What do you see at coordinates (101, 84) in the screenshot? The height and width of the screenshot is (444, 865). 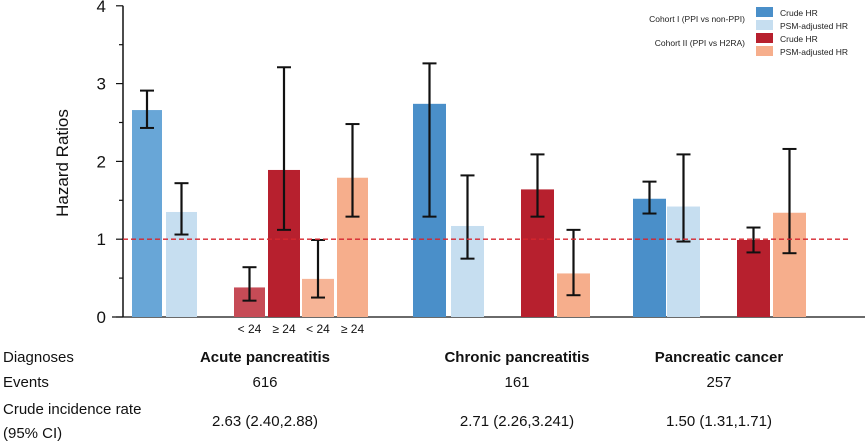 I see `y-tick-label: 3` at bounding box center [101, 84].